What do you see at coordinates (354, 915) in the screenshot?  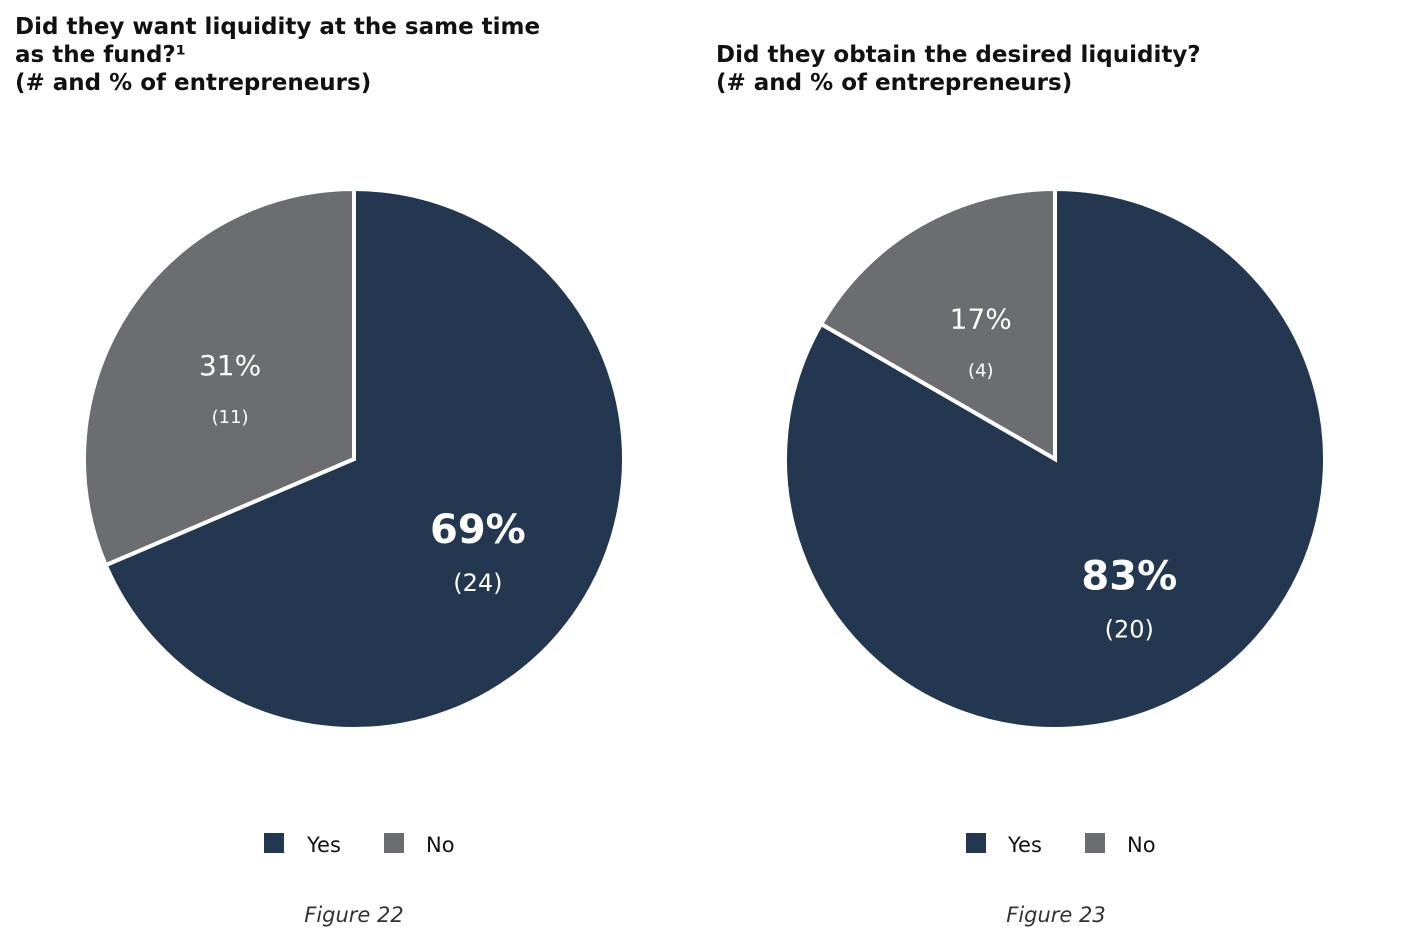 I see `chart-1-caption: Figure 22` at bounding box center [354, 915].